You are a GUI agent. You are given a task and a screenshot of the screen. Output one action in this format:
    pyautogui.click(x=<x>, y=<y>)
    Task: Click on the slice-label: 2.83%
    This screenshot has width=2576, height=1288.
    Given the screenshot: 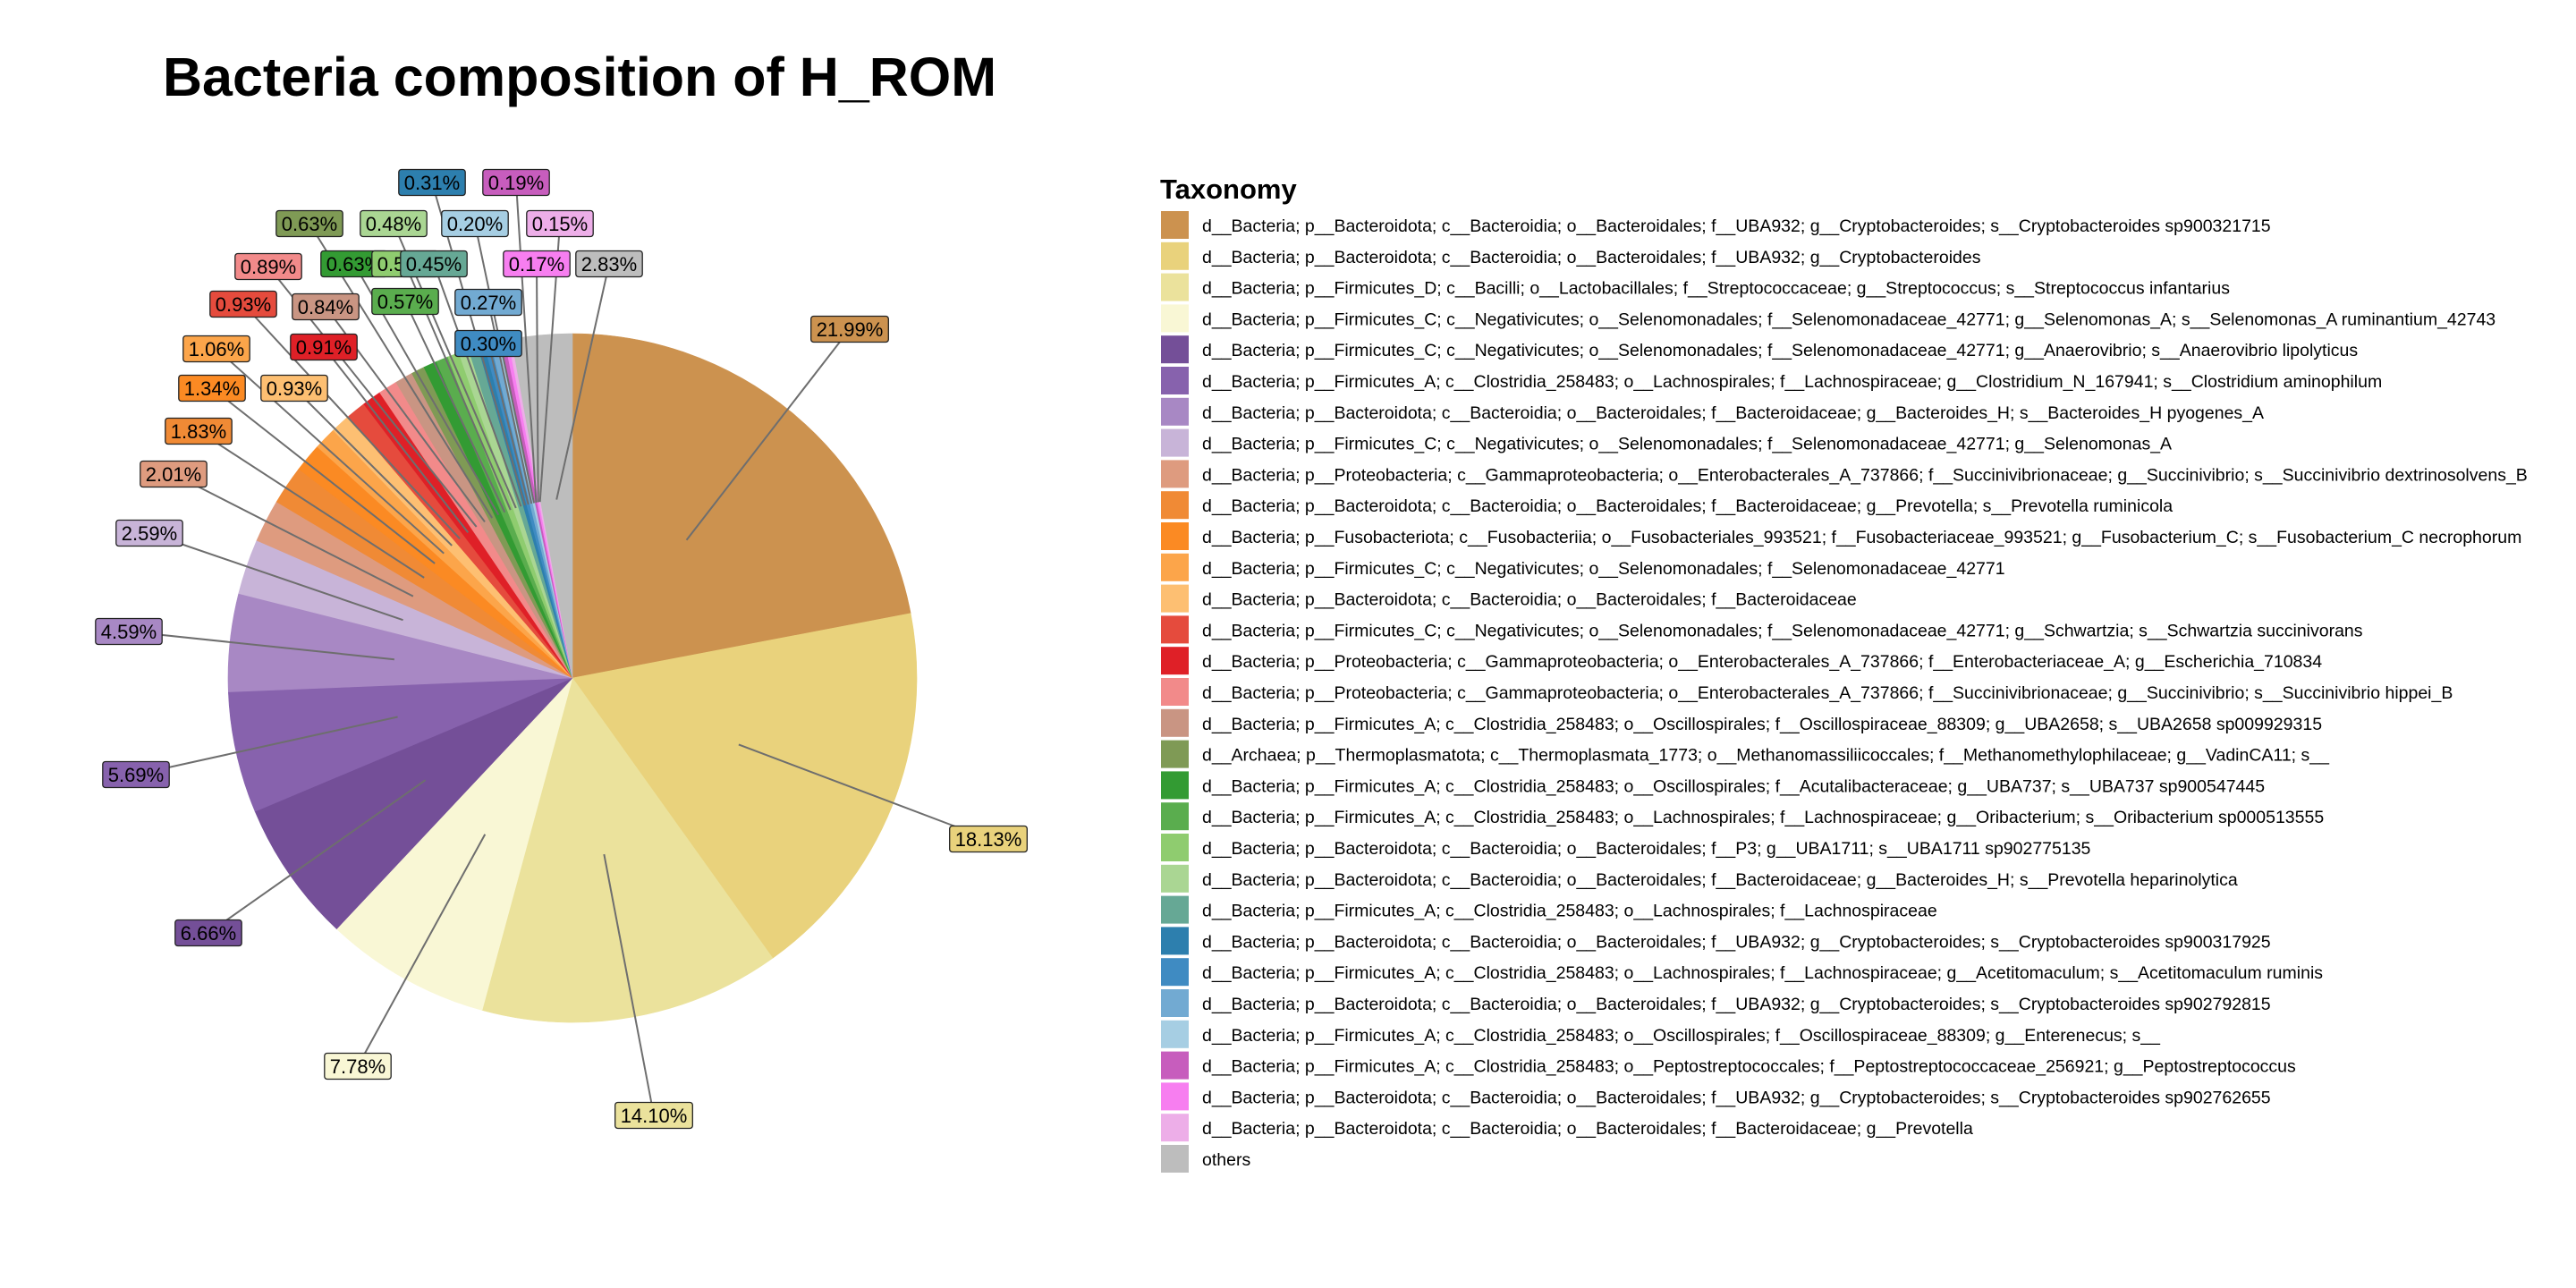 What is the action you would take?
    pyautogui.click(x=609, y=264)
    